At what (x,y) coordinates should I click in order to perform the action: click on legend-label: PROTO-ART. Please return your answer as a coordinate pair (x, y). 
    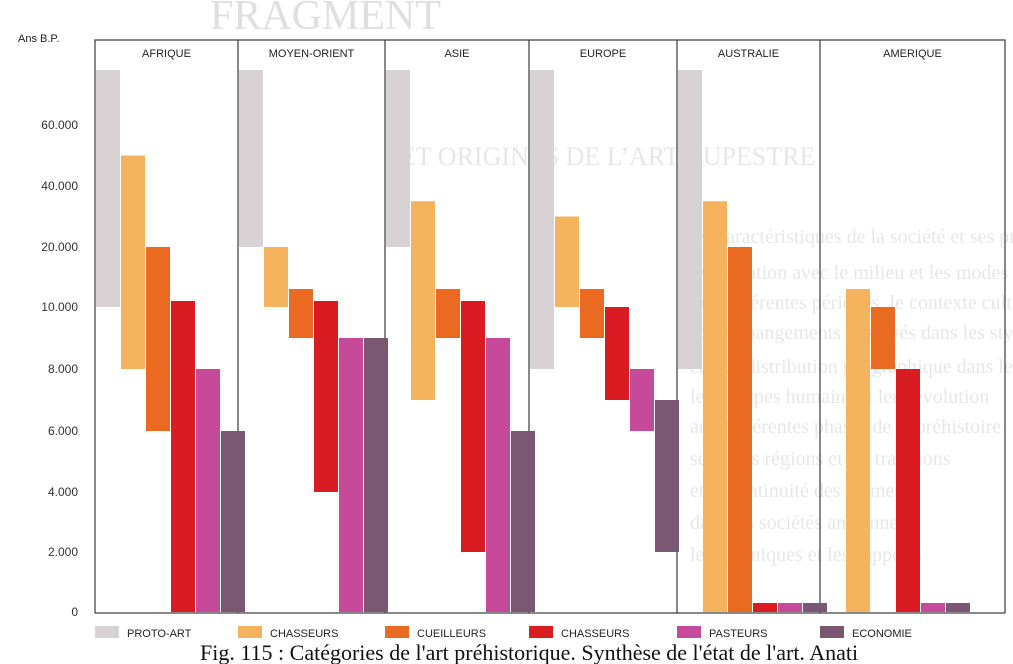
    Looking at the image, I should click on (159, 634).